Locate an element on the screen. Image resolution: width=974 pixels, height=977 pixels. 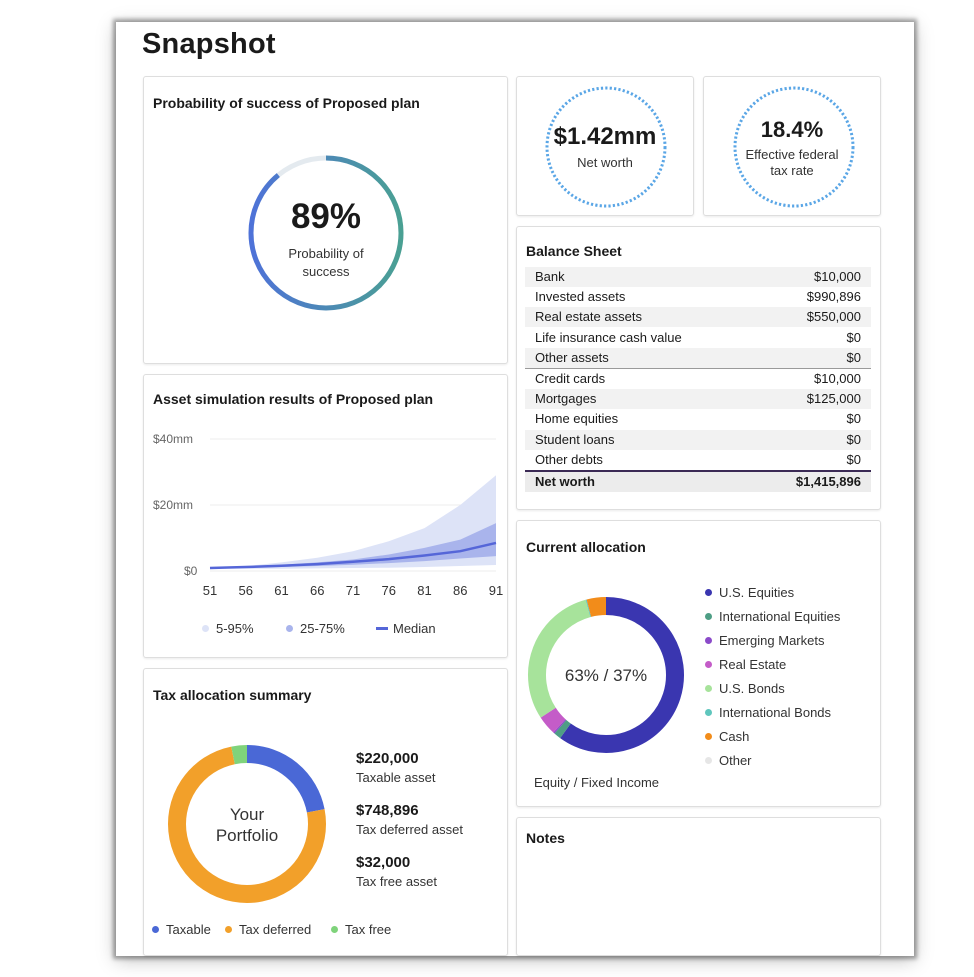
allocation-legend-item: U.S. Equities is located at coordinates (749, 592).